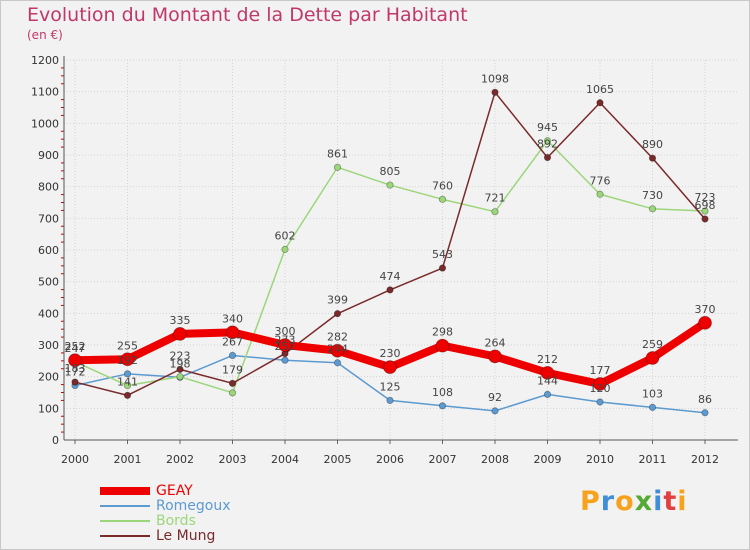  What do you see at coordinates (644, 501) in the screenshot?
I see `logo-letter: x` at bounding box center [644, 501].